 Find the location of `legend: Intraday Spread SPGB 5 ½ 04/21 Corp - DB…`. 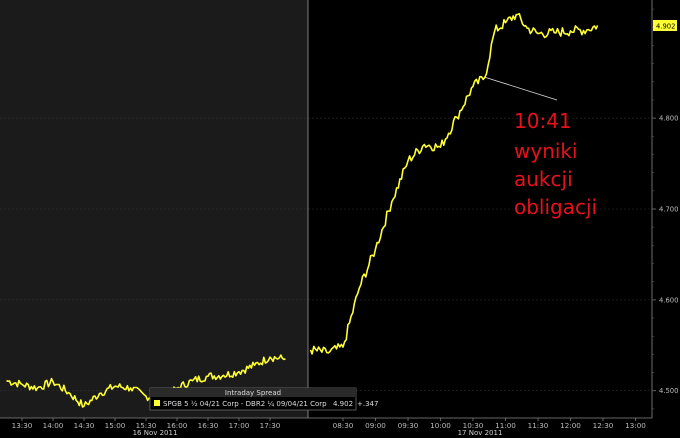

legend: Intraday Spread SPGB 5 ½ 04/21 Corp - DB… is located at coordinates (263, 399).